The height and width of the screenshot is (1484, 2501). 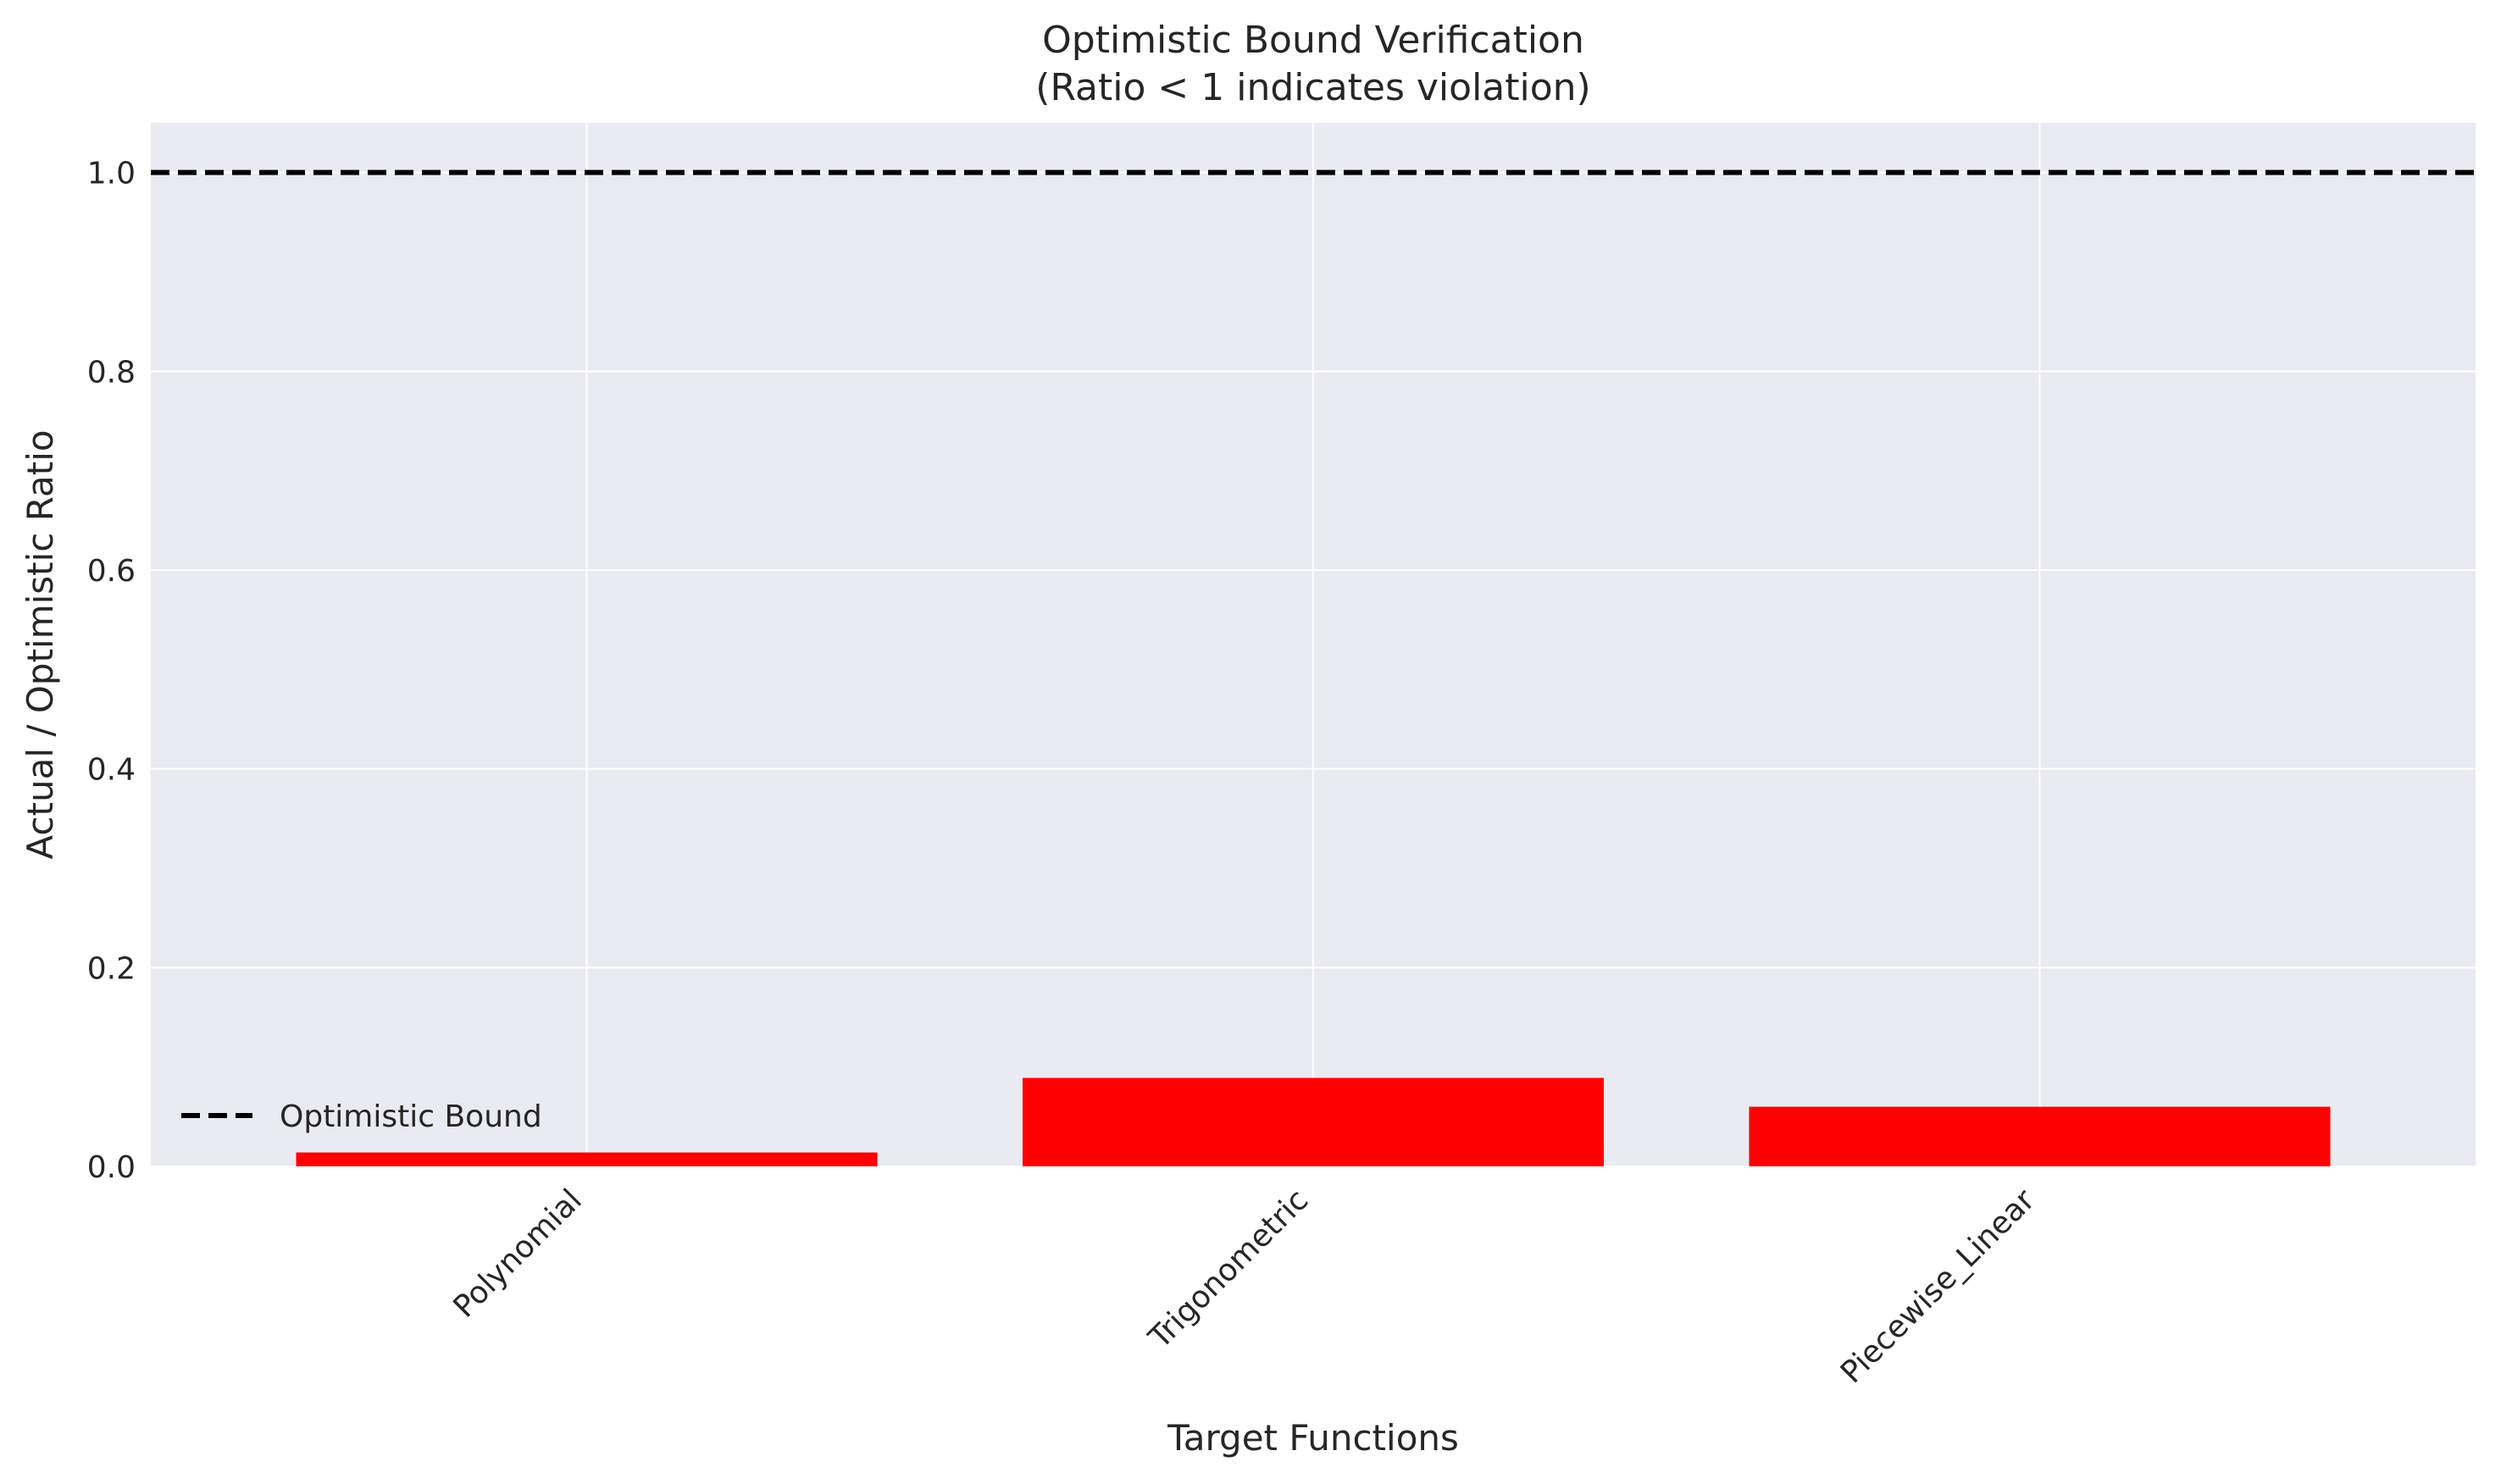 I want to click on x-axis-ticks: Polynomial Trigonometric Piecewise_Linear, so click(x=1244, y=1286).